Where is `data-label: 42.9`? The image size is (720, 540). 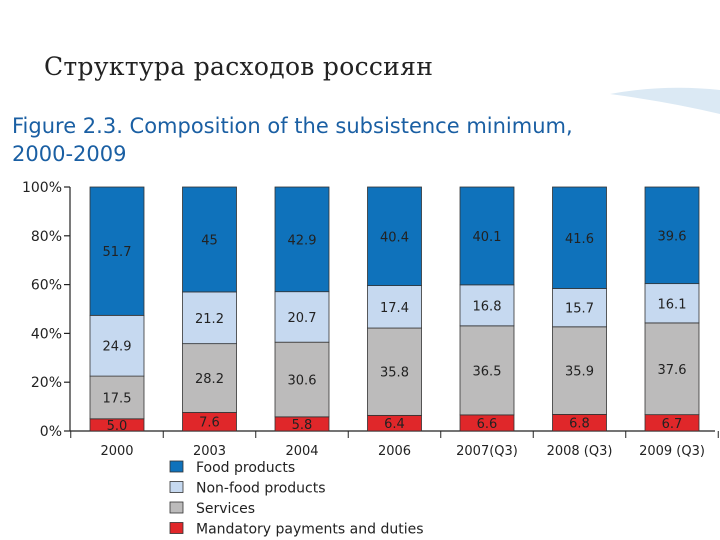 data-label: 42.9 is located at coordinates (302, 240).